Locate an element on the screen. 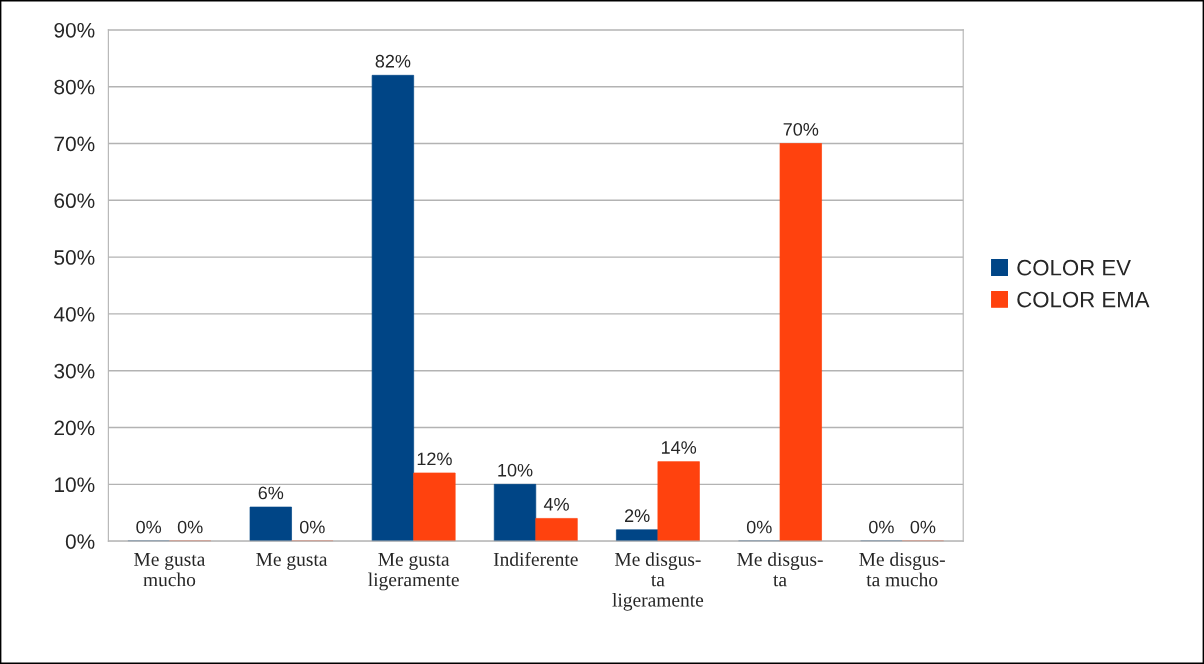  y-tick-label: 50% is located at coordinates (74, 257).